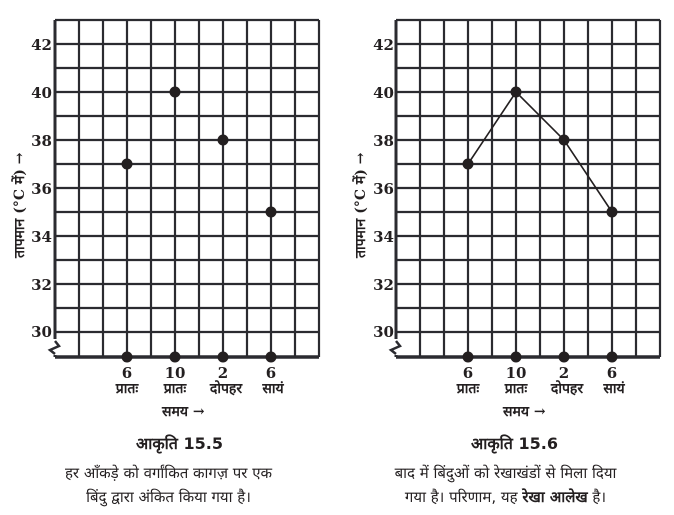  I want to click on data-line, so click(540, 151).